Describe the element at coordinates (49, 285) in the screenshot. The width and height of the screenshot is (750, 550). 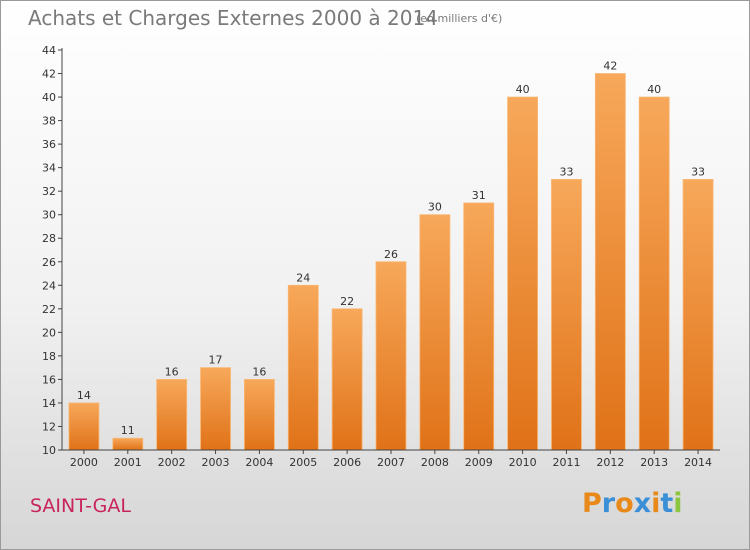
I see `y-tick-label: 24` at that location.